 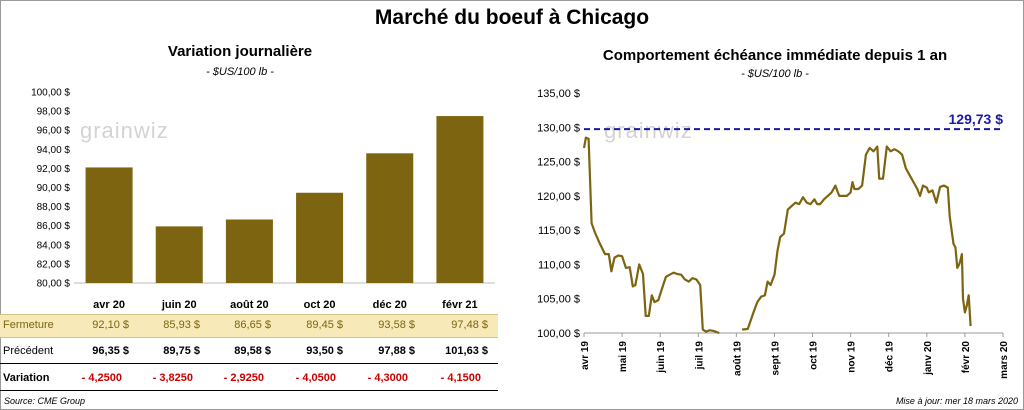 I want to click on precedent-cell: 89,75 $, so click(x=181, y=351).